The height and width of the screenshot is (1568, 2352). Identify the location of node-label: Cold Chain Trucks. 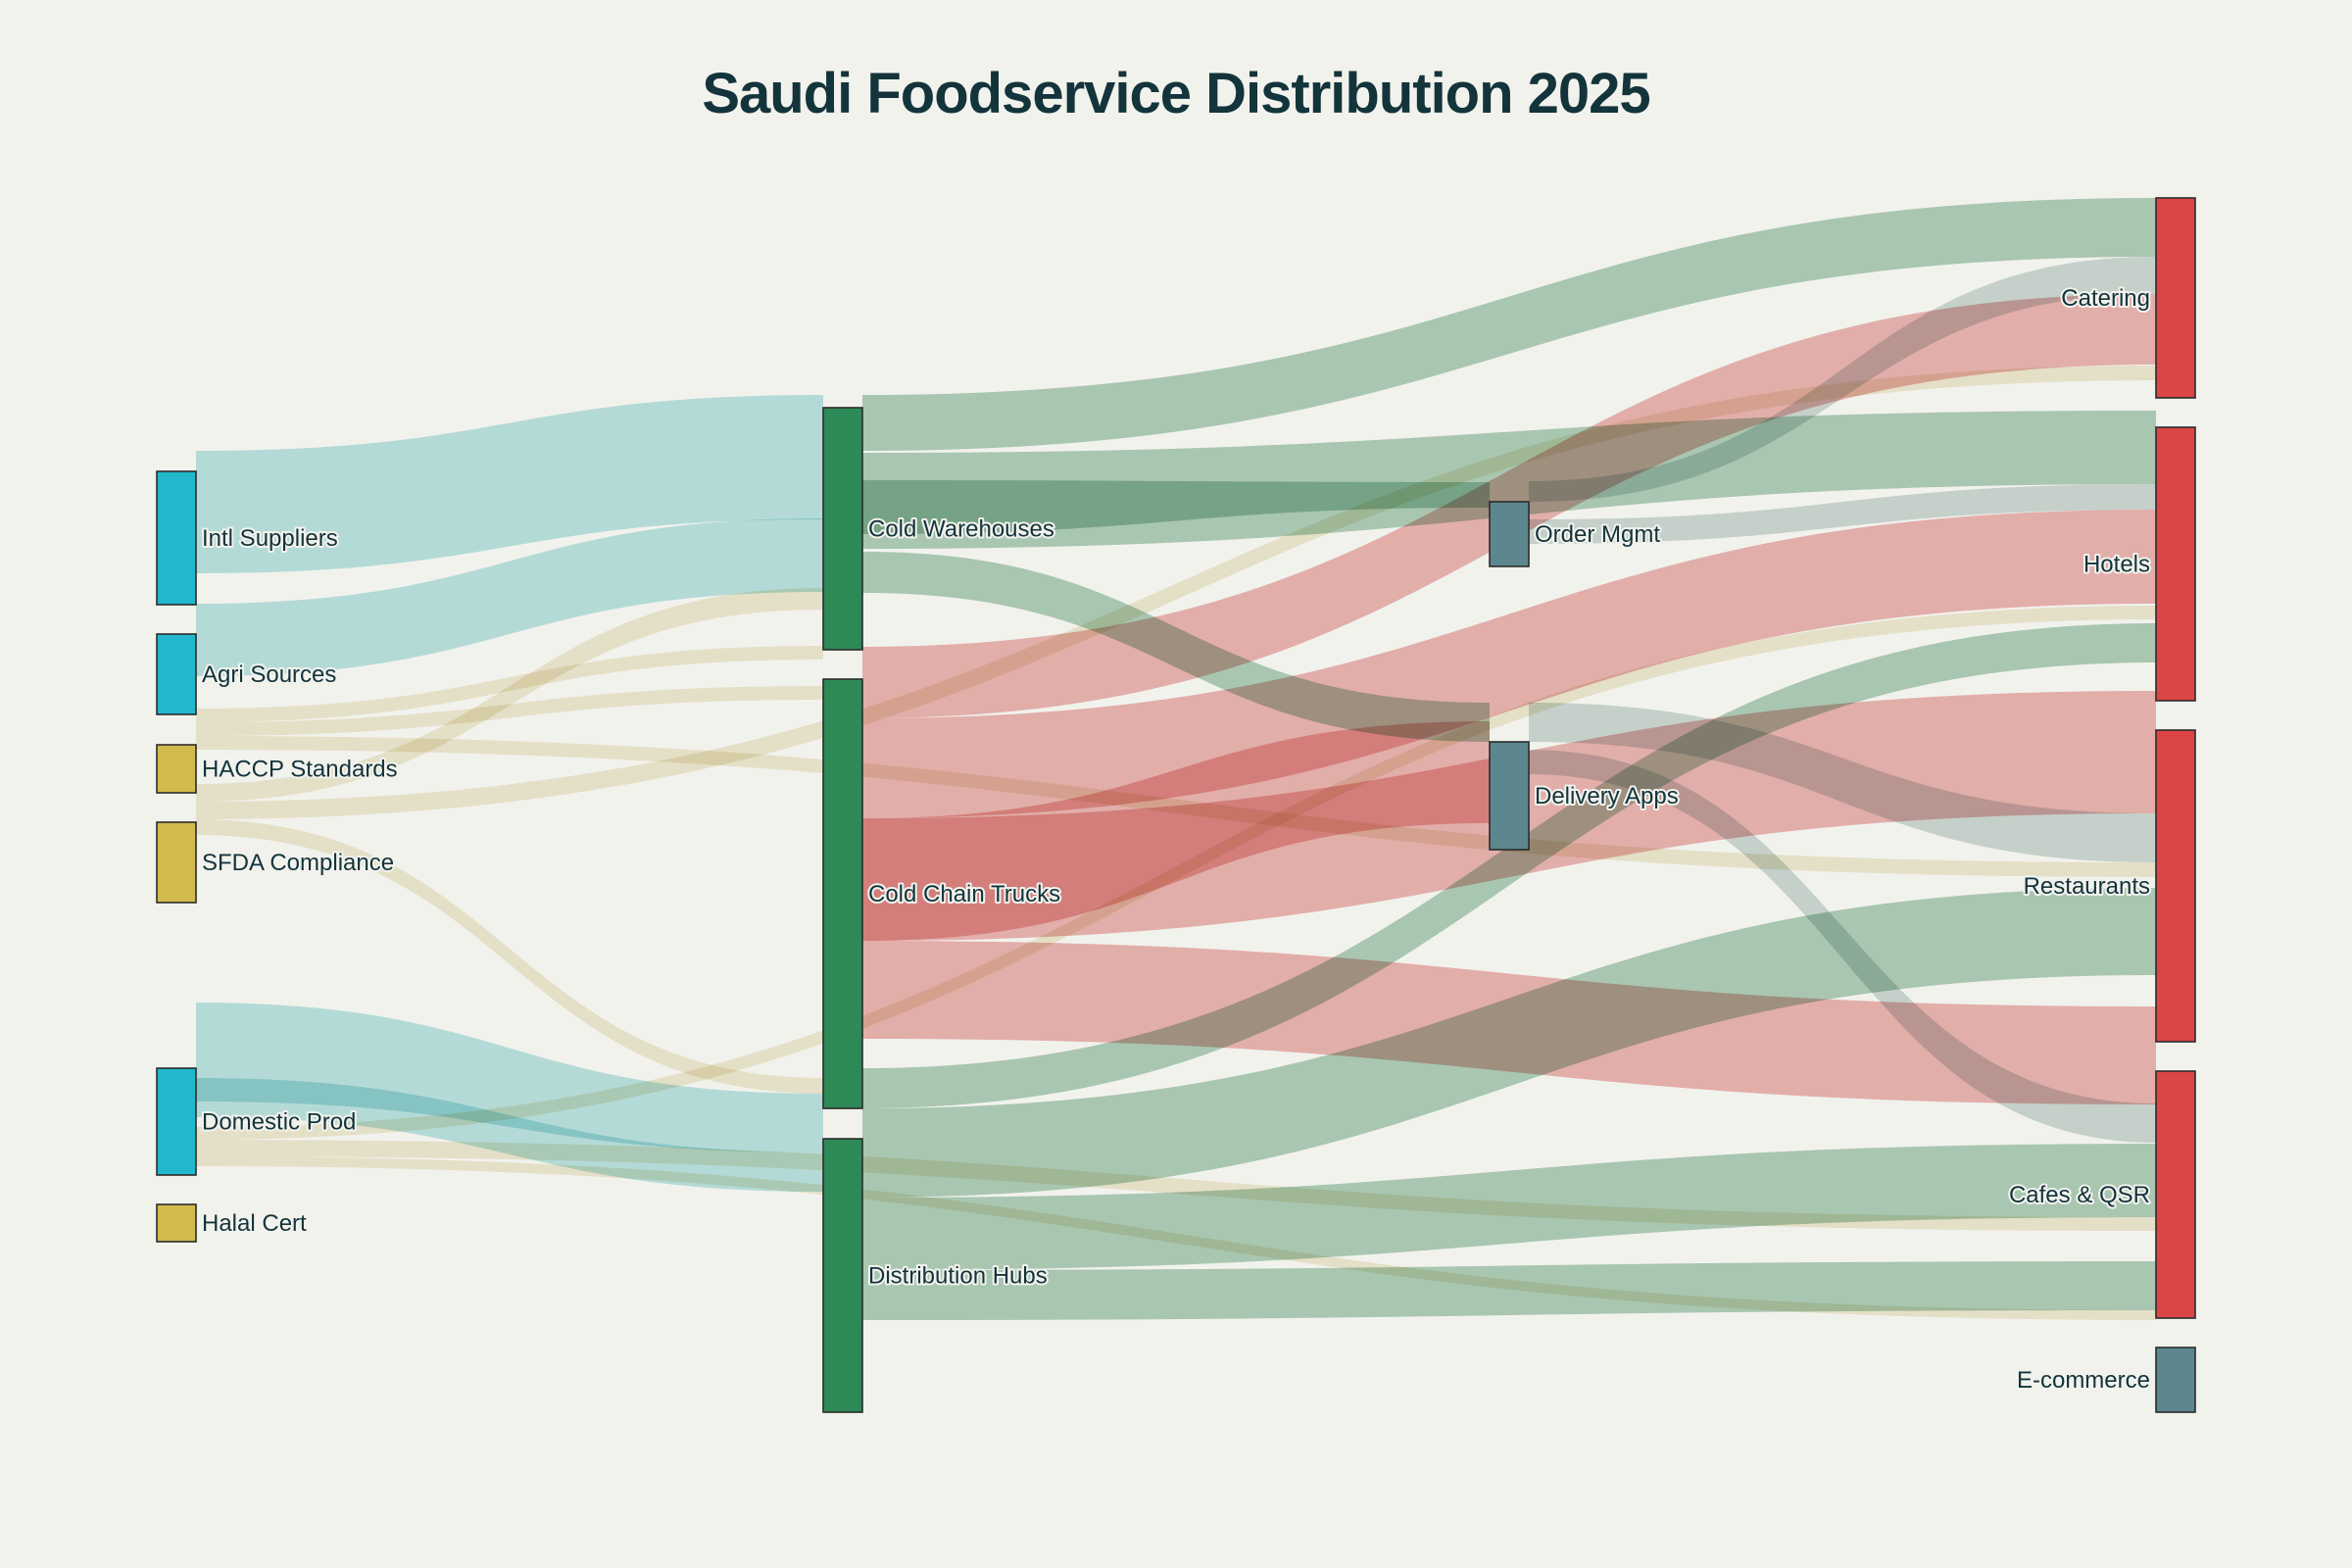
(964, 894).